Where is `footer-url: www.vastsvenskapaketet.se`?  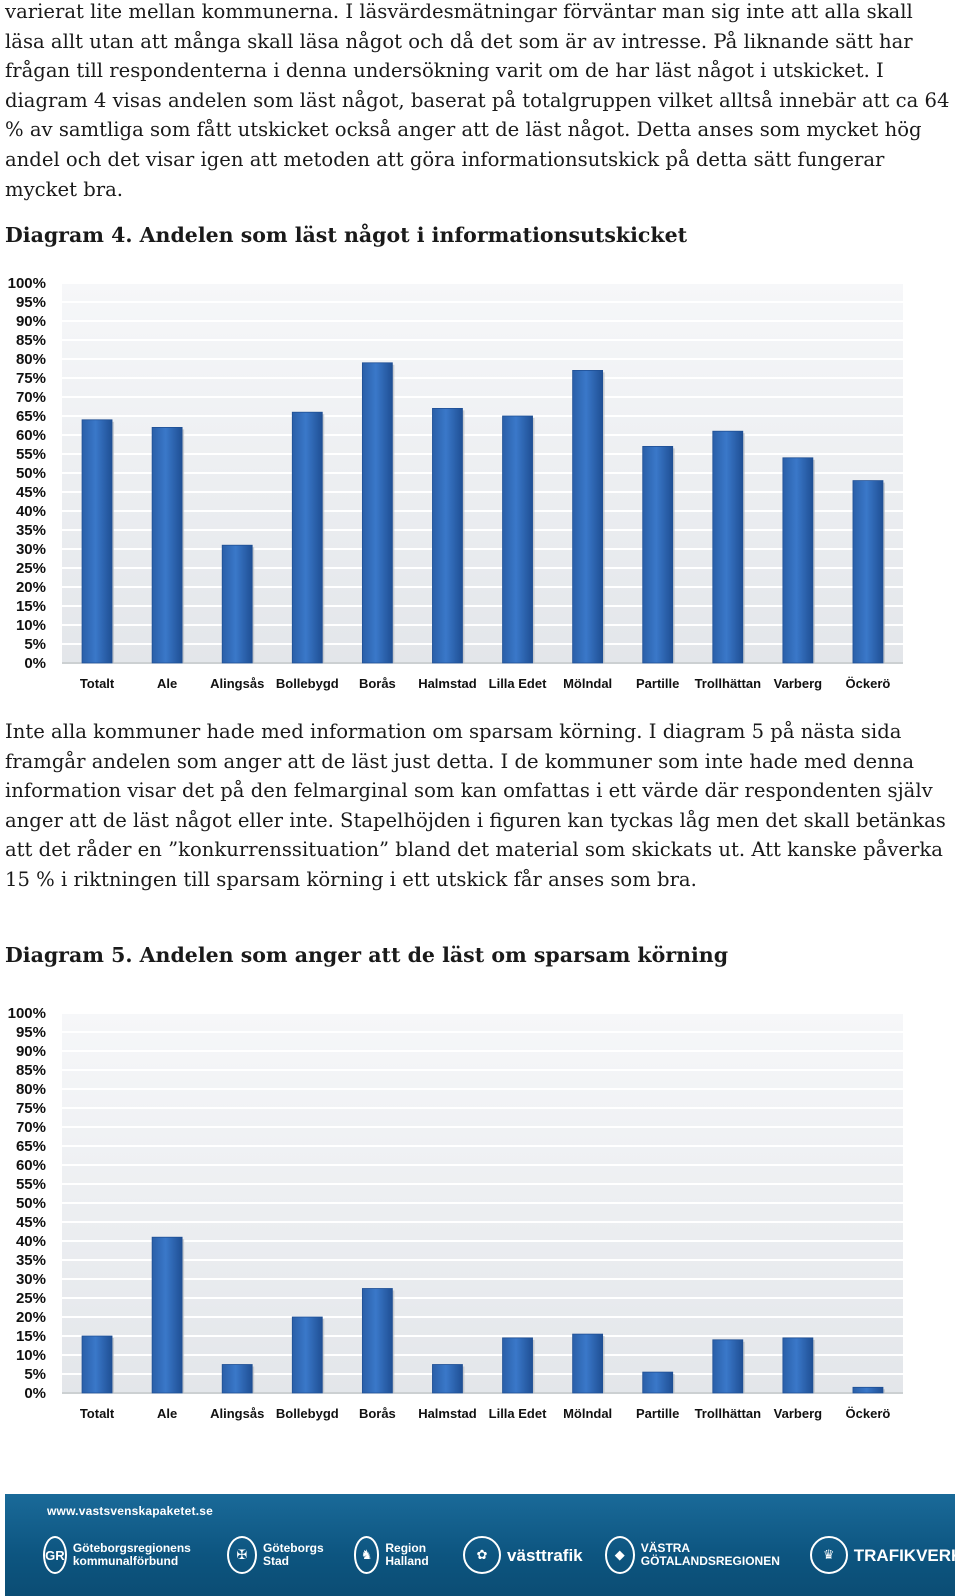
footer-url: www.vastsvenskapaketet.se is located at coordinates (130, 1511).